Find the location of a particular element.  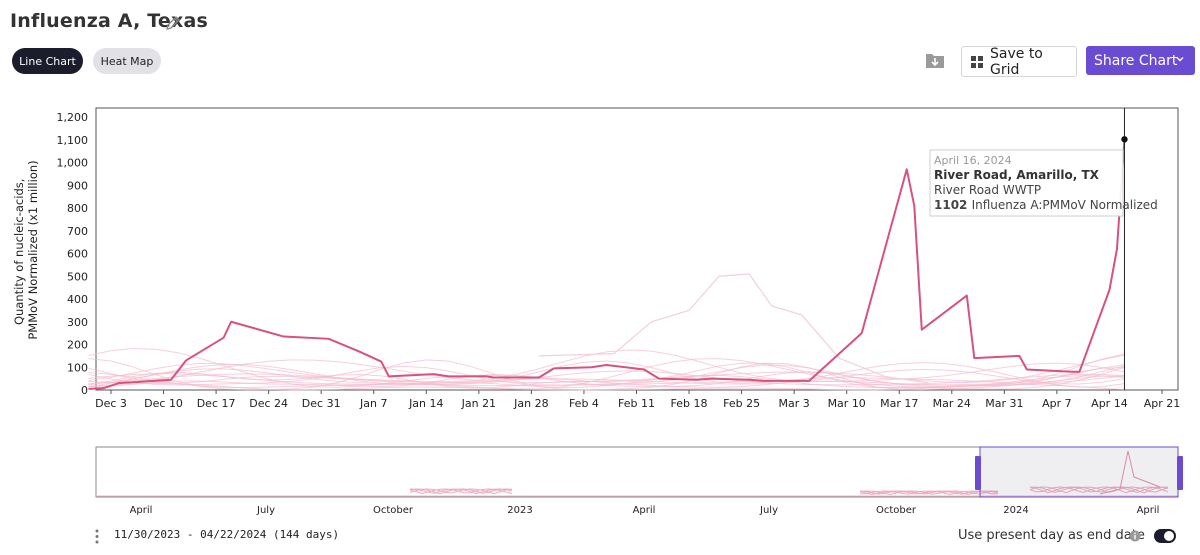

tab-line-chart: Line Chart is located at coordinates (47, 61).